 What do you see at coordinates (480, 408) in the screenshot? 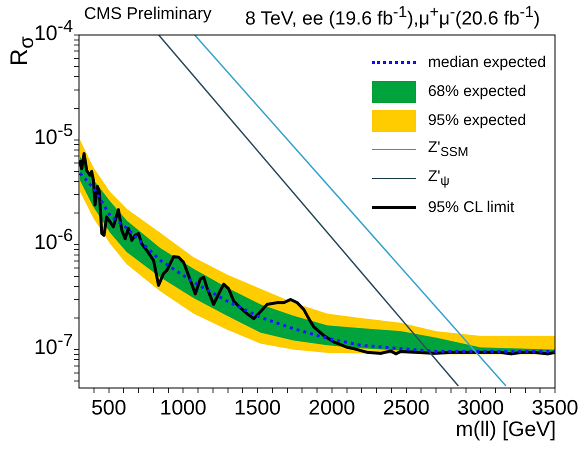
I see `x-tick-label: 3000` at bounding box center [480, 408].